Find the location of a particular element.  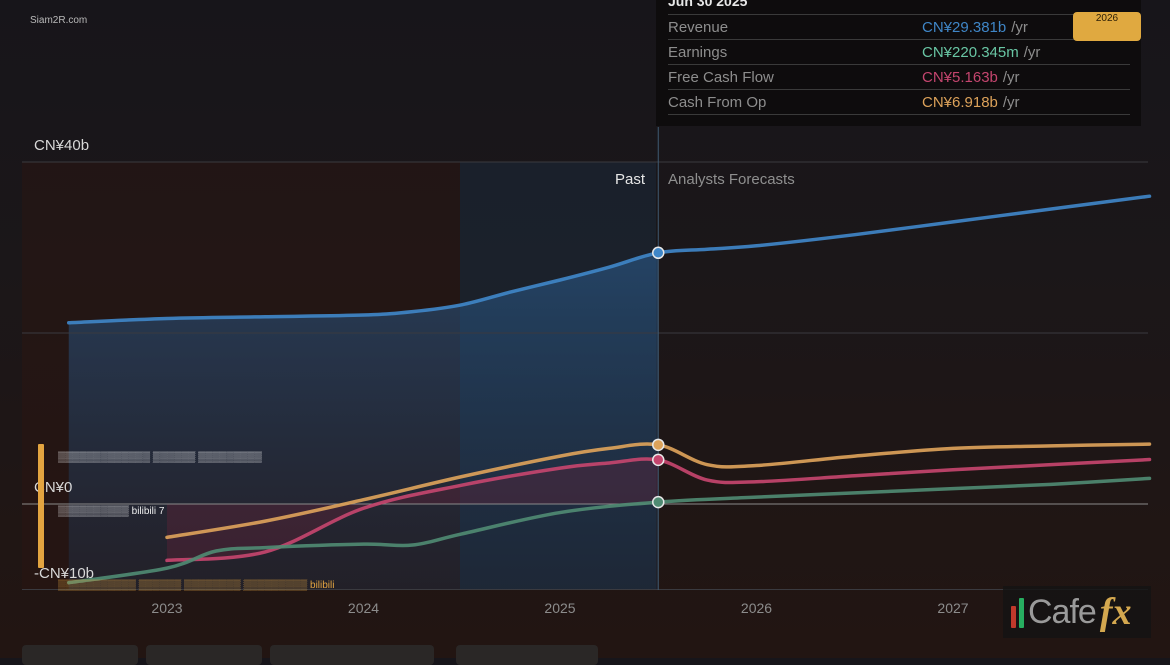

past-zone-label: Past is located at coordinates (630, 179).